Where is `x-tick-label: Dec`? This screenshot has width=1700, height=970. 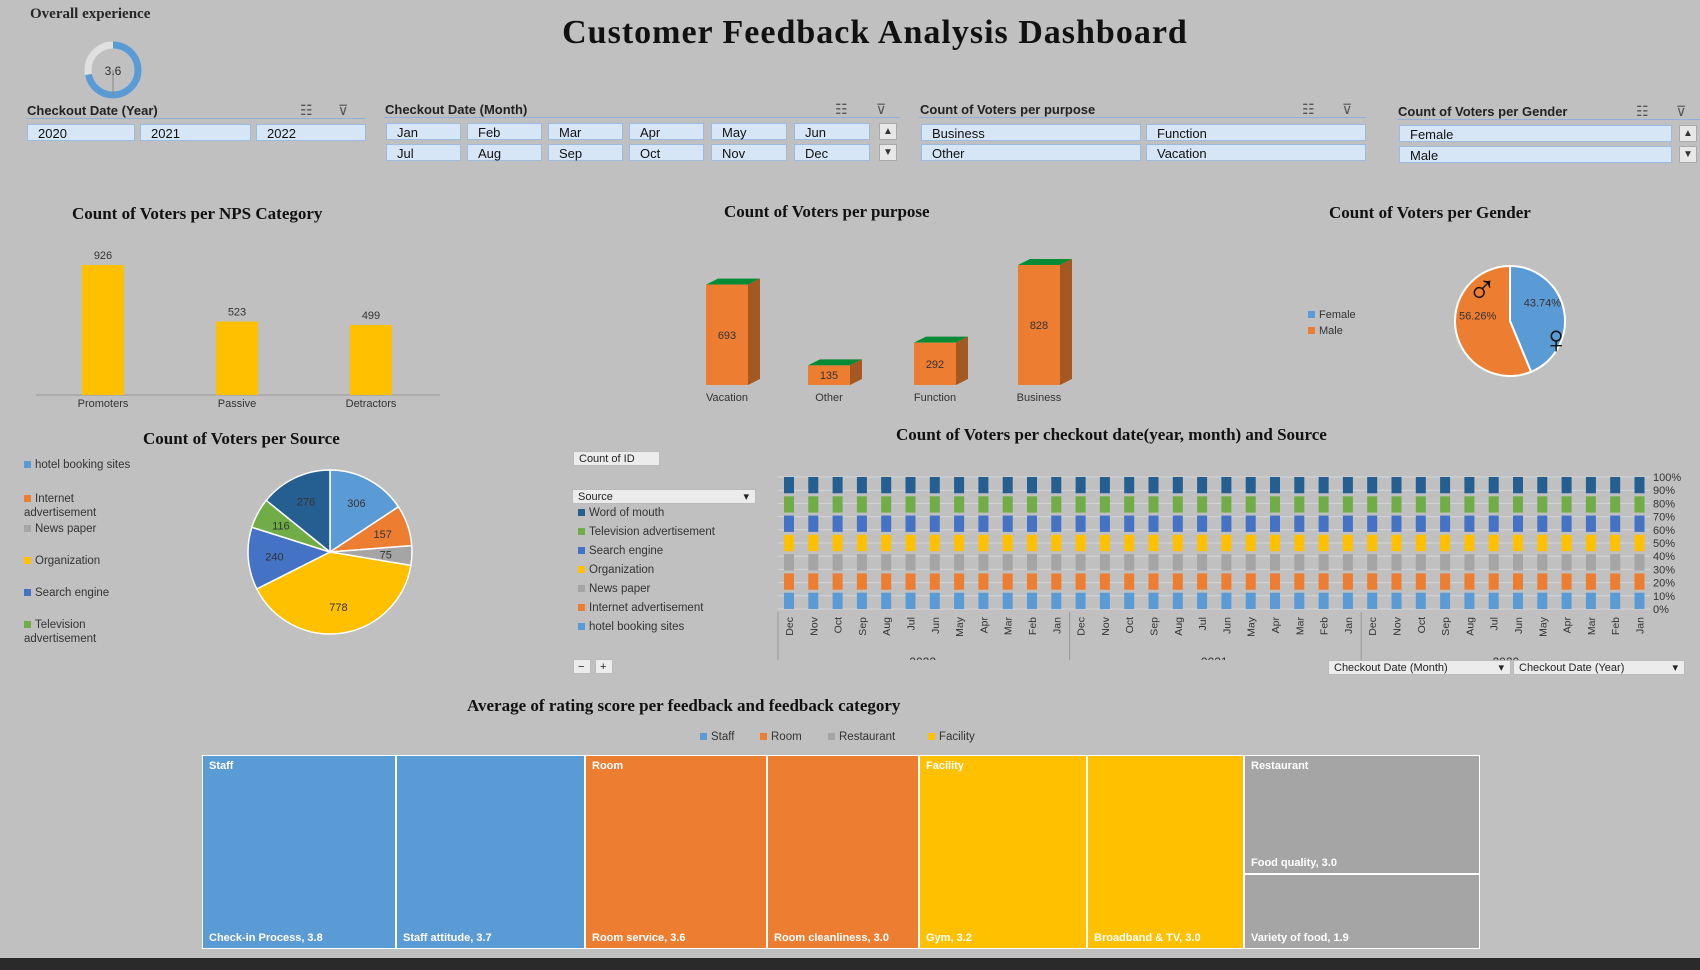
x-tick-label: Dec is located at coordinates (1373, 626).